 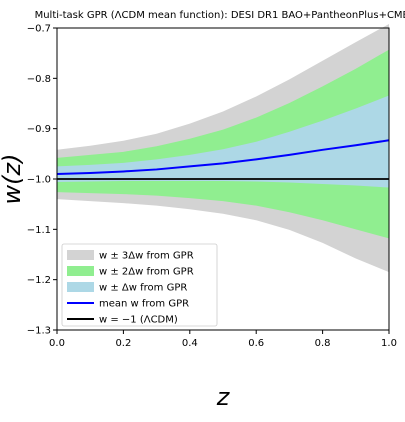 I want to click on y-tick-label: −1.3, so click(x=39, y=331).